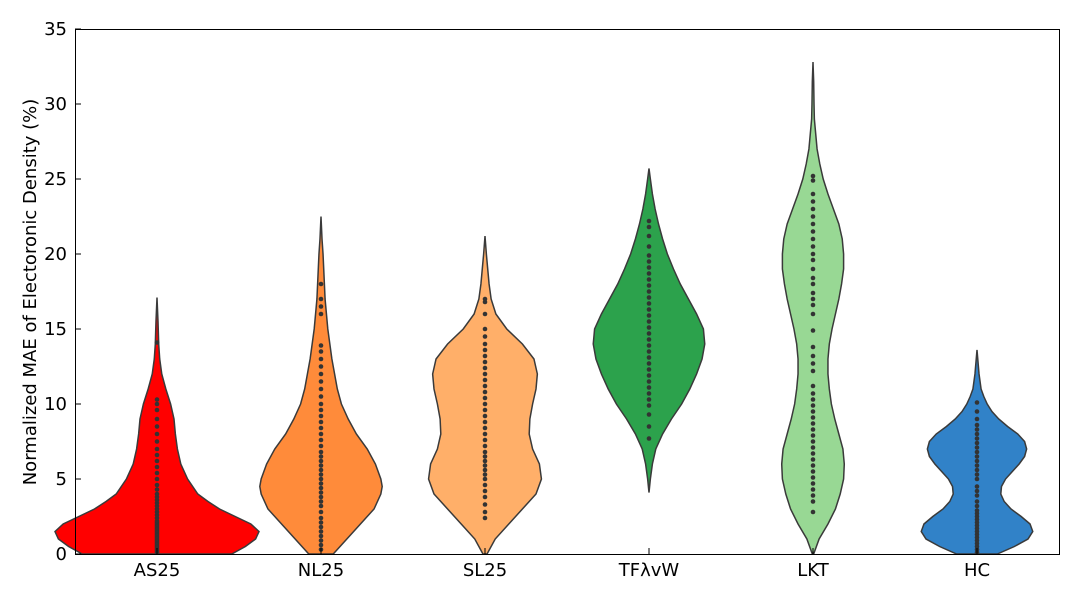 The width and height of the screenshot is (1080, 600). What do you see at coordinates (321, 385) in the screenshot?
I see `violin-NL25` at bounding box center [321, 385].